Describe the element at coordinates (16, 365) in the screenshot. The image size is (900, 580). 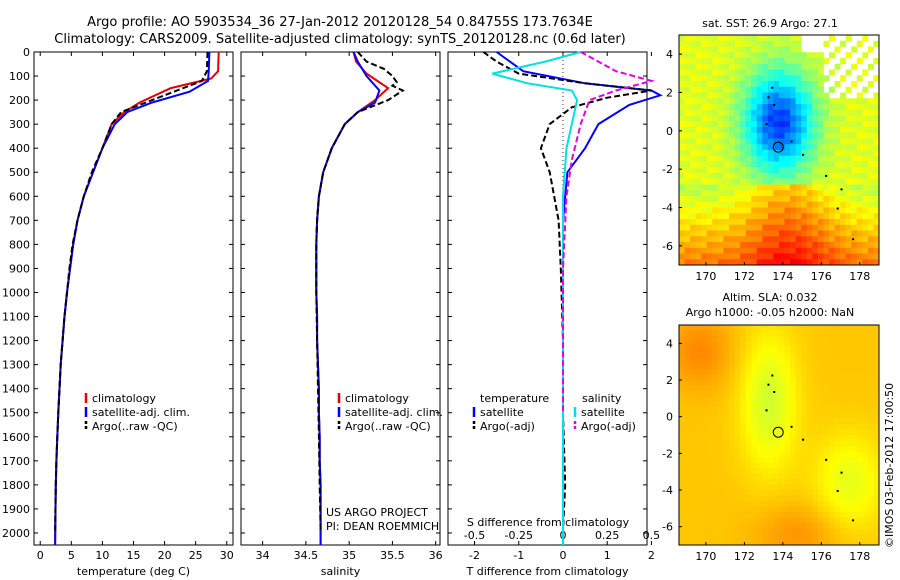
I see `y-tick-label: 1300` at that location.